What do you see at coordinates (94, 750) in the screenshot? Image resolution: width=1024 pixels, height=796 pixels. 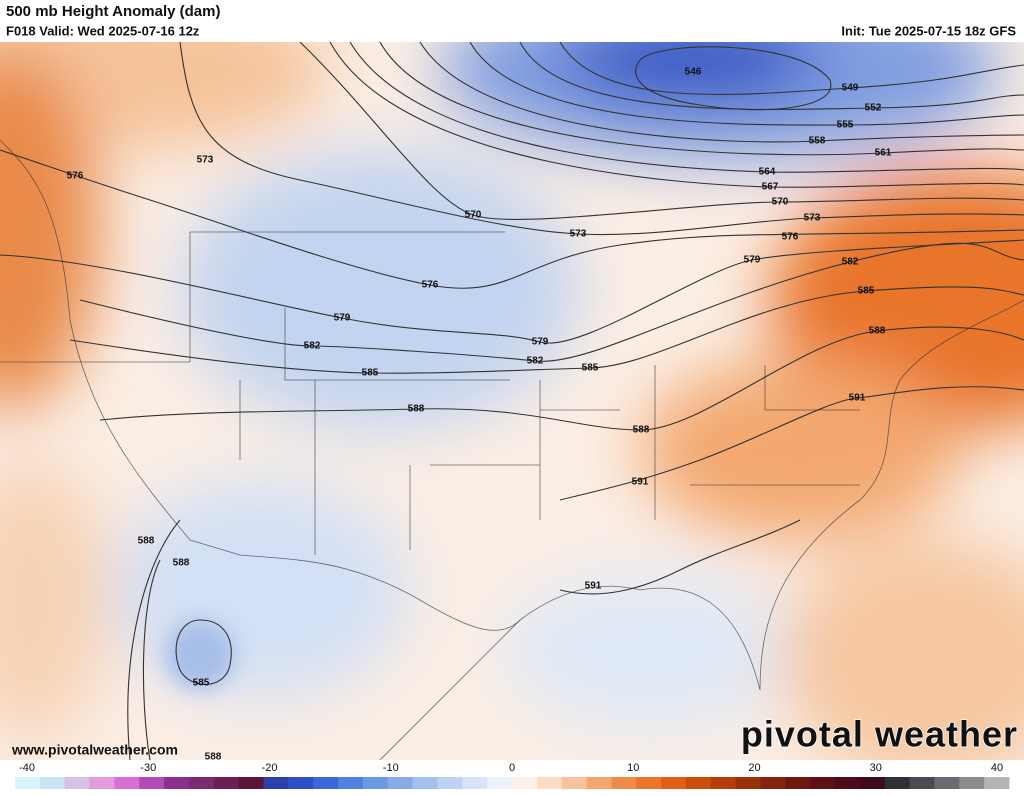 I see `website: www.pivotalweather.com` at bounding box center [94, 750].